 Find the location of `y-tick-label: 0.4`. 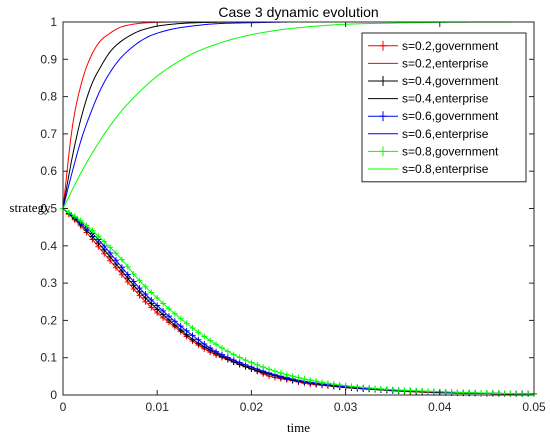

y-tick-label: 0.4 is located at coordinates (48, 246).